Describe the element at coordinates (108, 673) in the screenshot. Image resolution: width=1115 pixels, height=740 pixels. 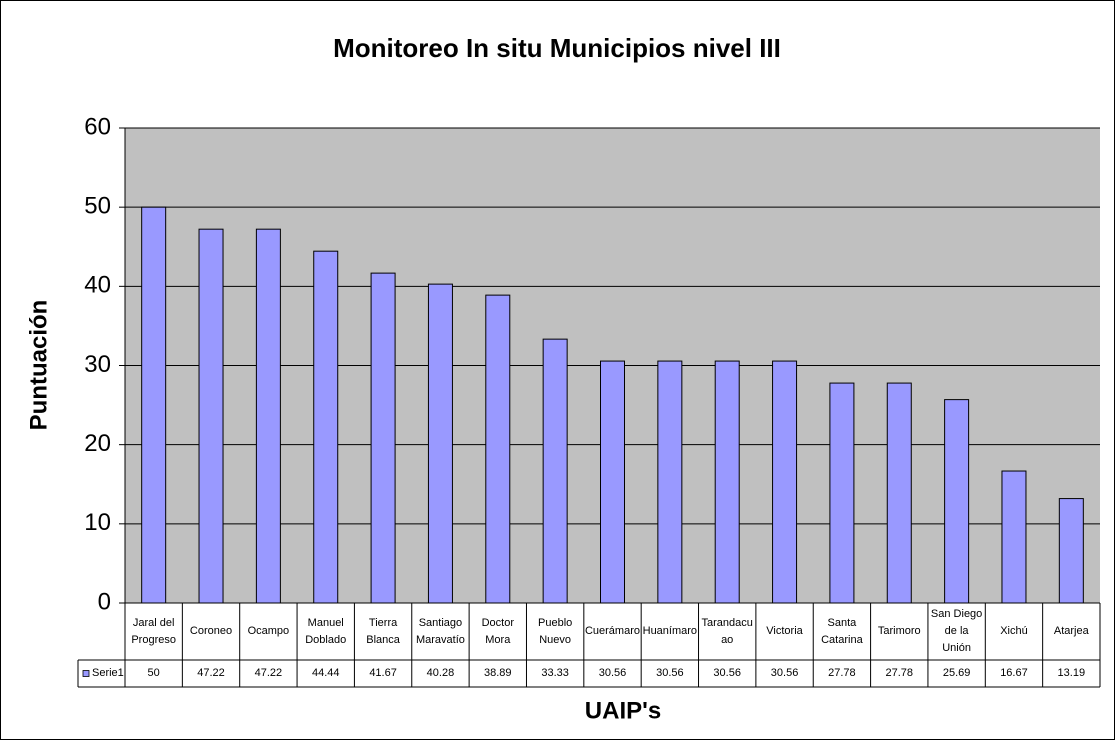
I see `legend-entry: Serie1` at that location.